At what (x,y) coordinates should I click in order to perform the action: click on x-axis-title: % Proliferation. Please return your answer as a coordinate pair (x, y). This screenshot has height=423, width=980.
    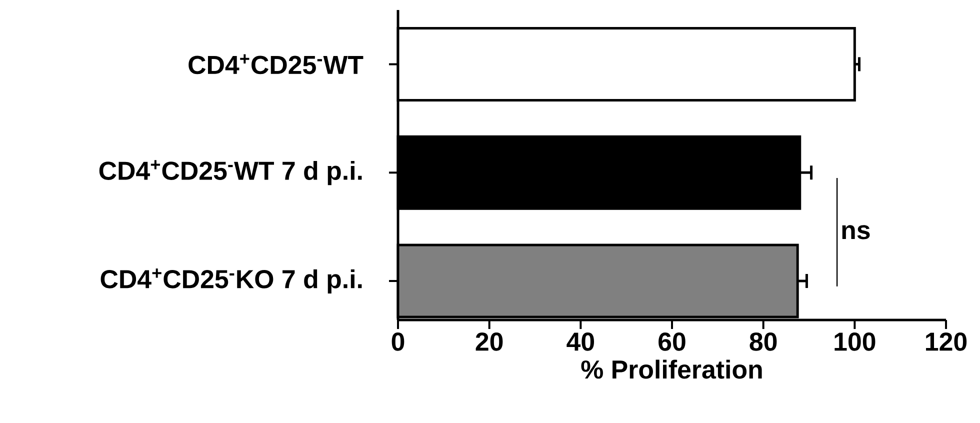
    Looking at the image, I should click on (671, 369).